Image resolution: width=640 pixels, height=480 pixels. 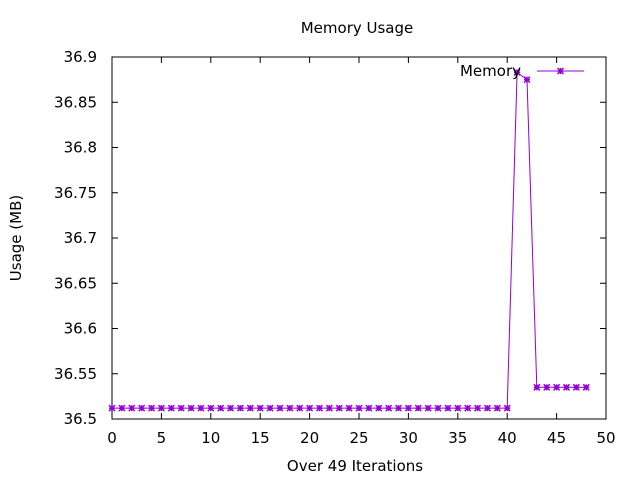 What do you see at coordinates (457, 438) in the screenshot?
I see `x-tick-label: 35` at bounding box center [457, 438].